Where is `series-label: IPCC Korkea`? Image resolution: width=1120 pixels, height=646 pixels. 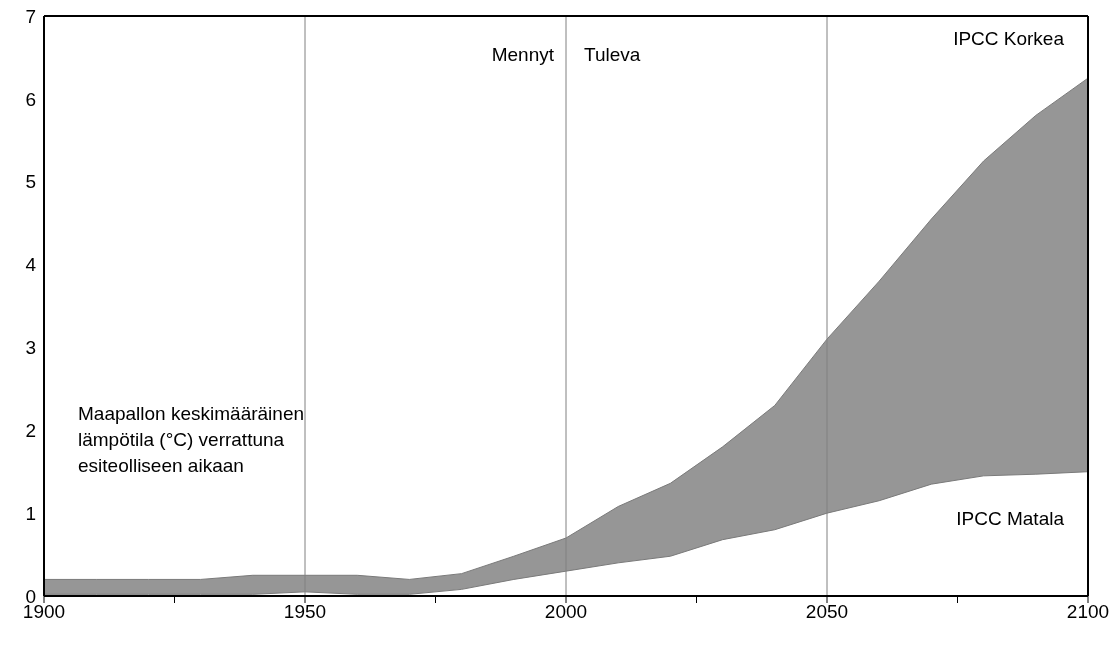
series-label: IPCC Korkea is located at coordinates (1009, 39).